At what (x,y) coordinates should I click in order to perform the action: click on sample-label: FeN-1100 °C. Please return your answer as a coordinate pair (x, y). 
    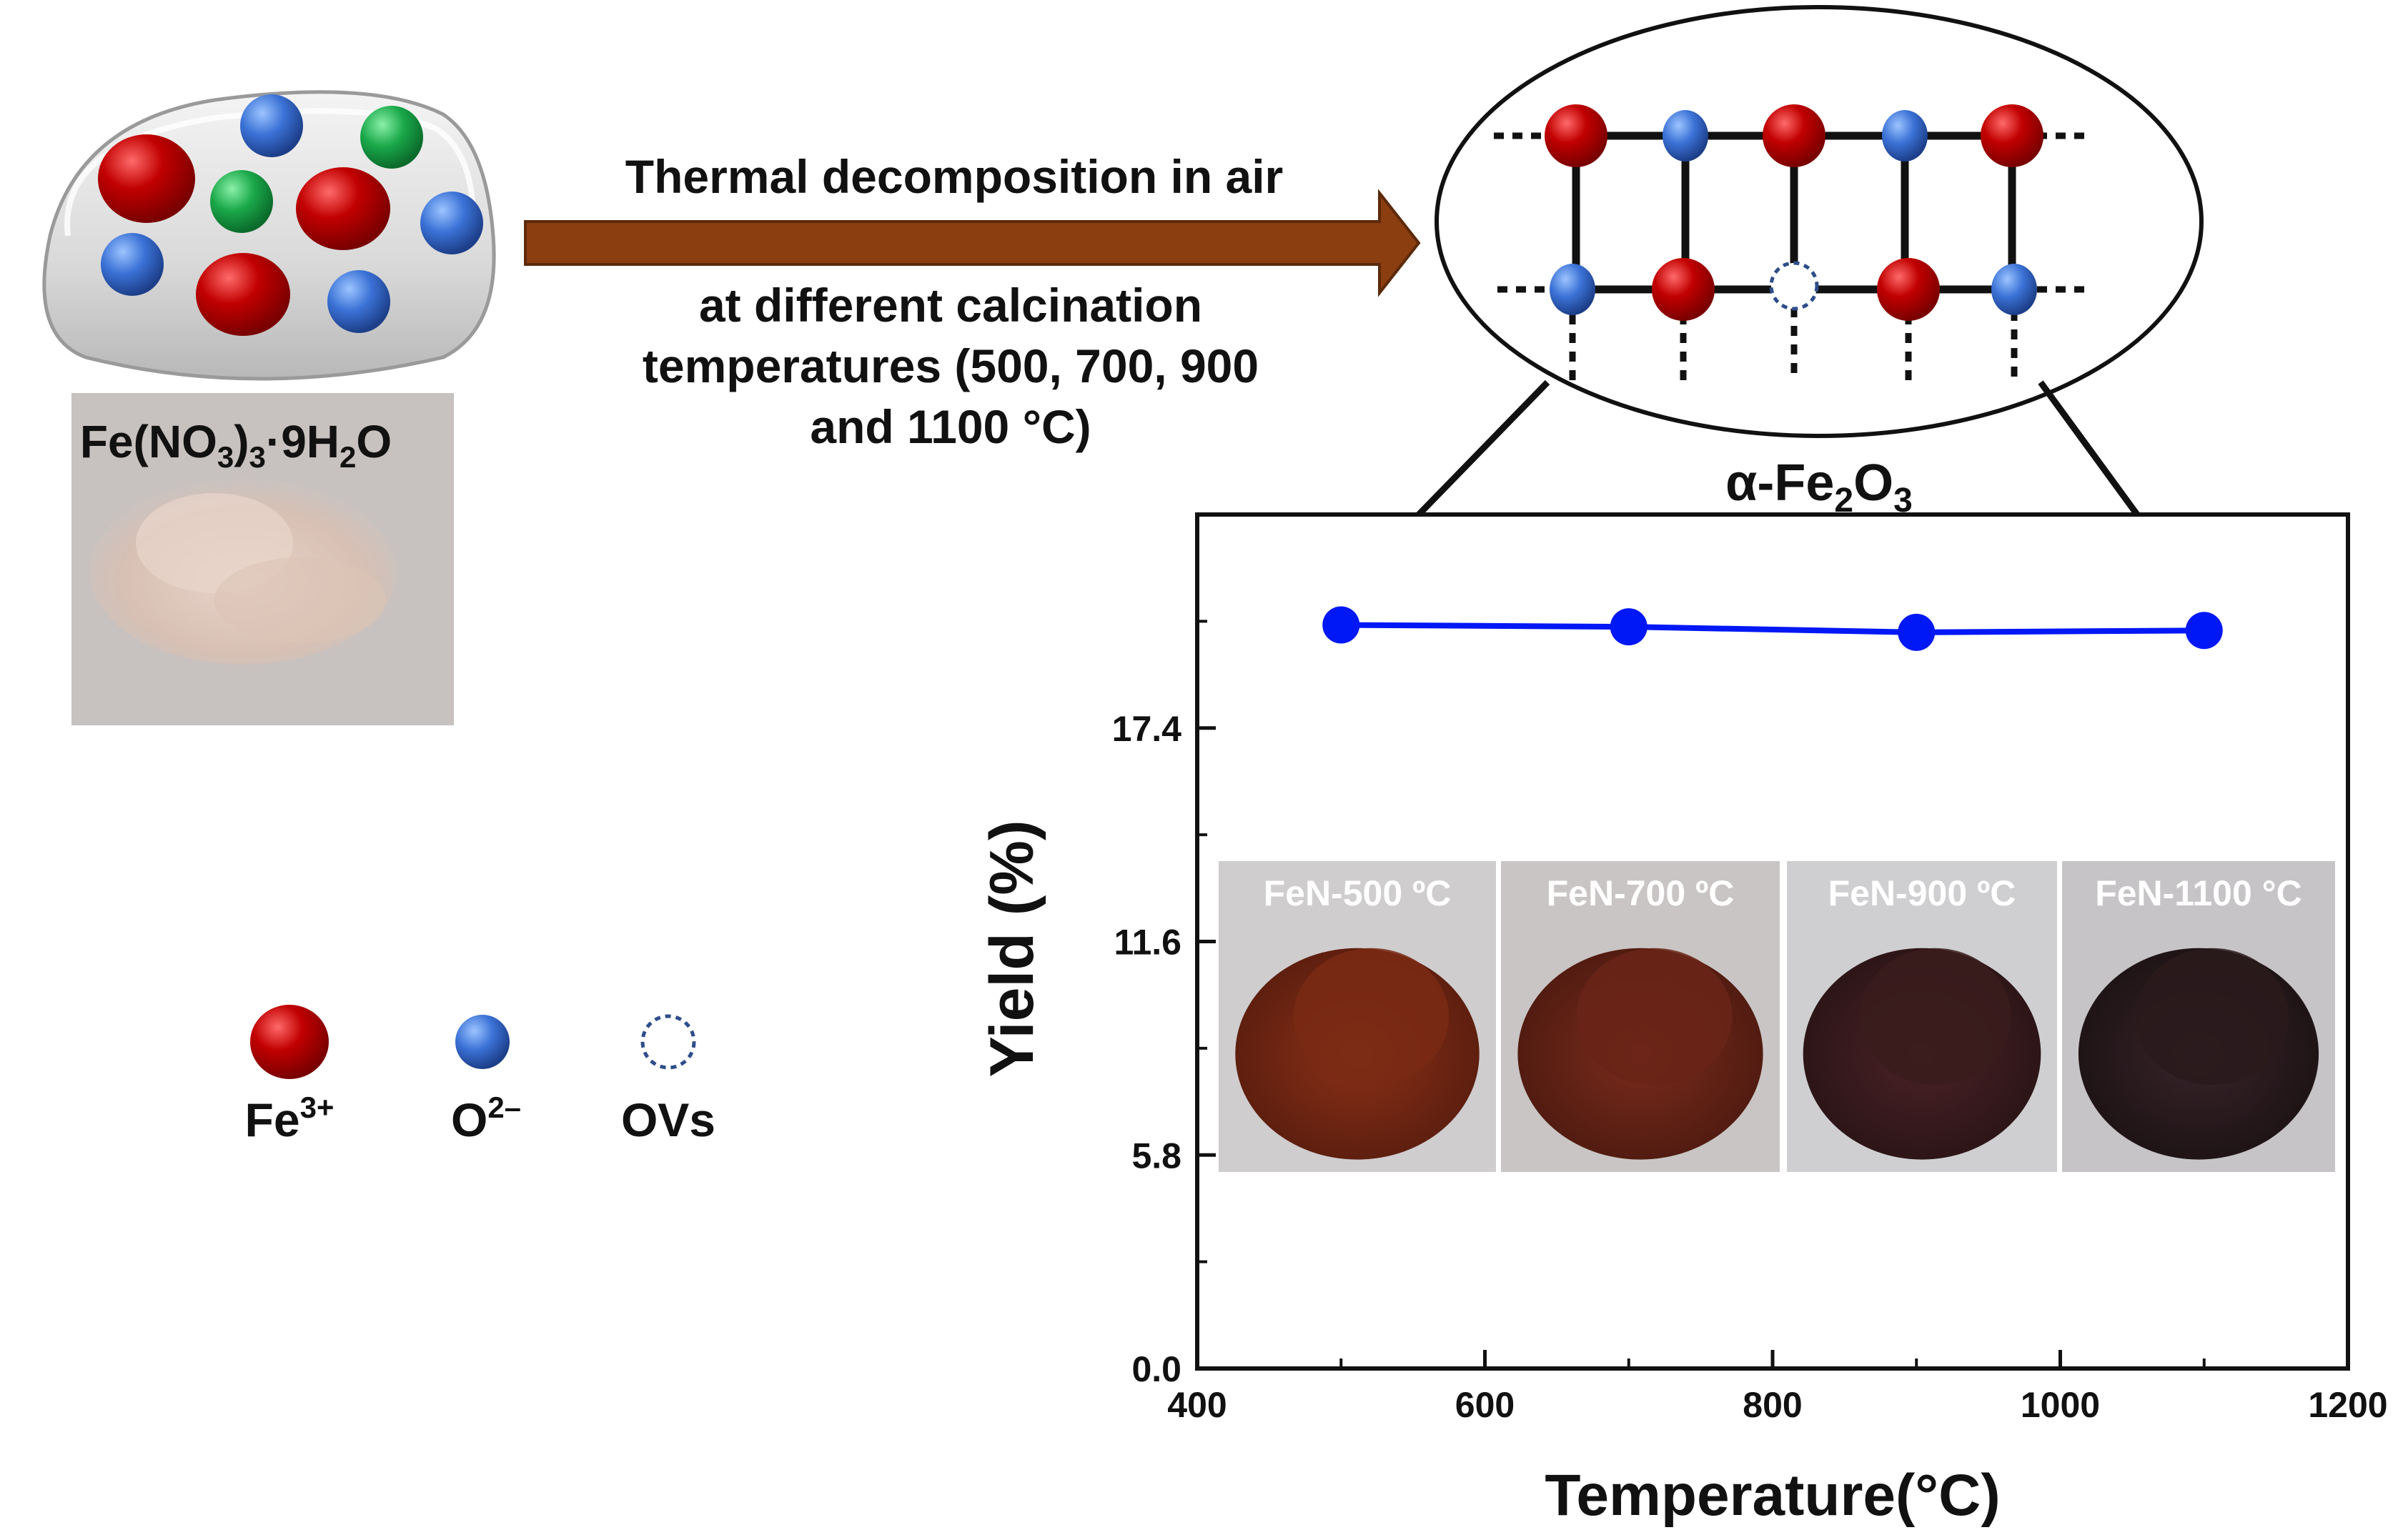
    Looking at the image, I should click on (2198, 893).